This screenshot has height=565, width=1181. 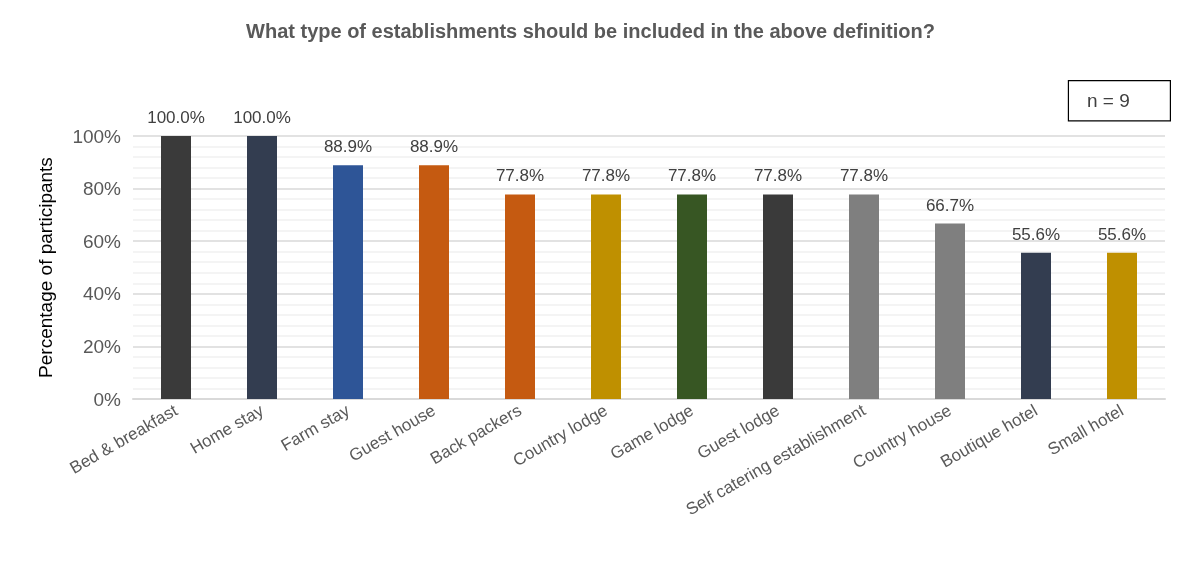 I want to click on x-tick-label: Game lodge, so click(x=652, y=432).